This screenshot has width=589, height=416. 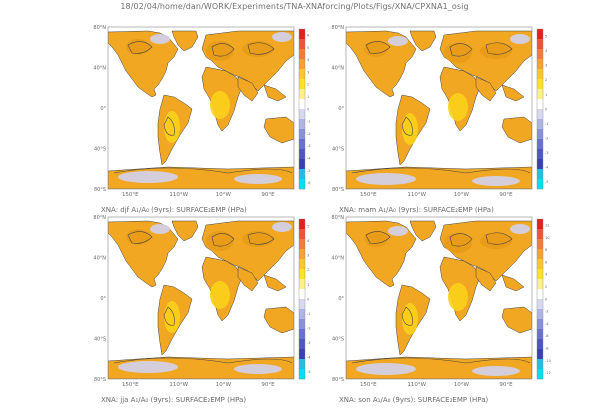 What do you see at coordinates (248, 279) in the screenshot?
I see `land-arabia-india` at bounding box center [248, 279].